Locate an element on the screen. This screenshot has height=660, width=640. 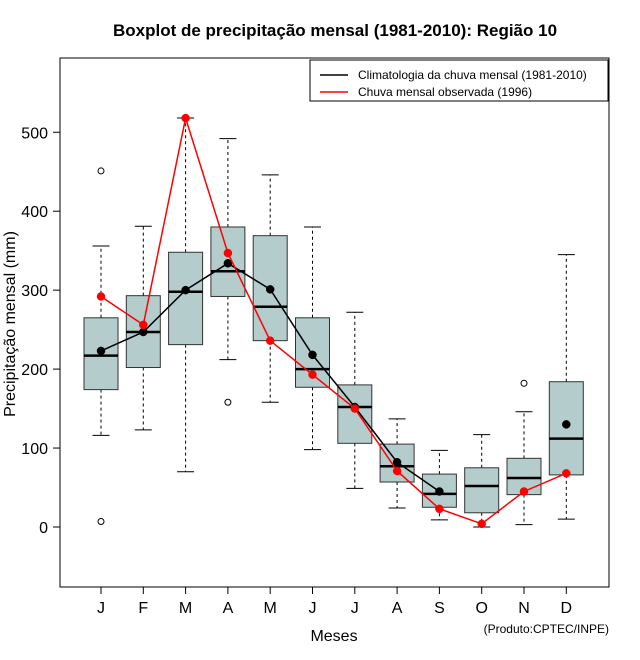
y-axis-label: Precipitação mensal (mm) is located at coordinates (10, 324).